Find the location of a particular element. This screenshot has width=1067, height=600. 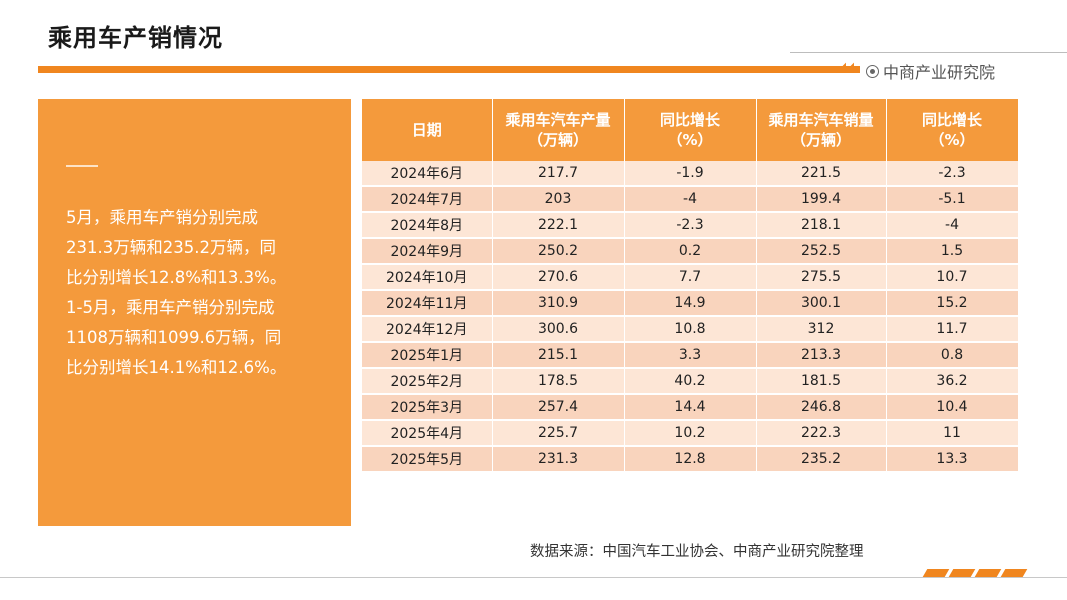

cell-date: 2024年6月 is located at coordinates (427, 174).